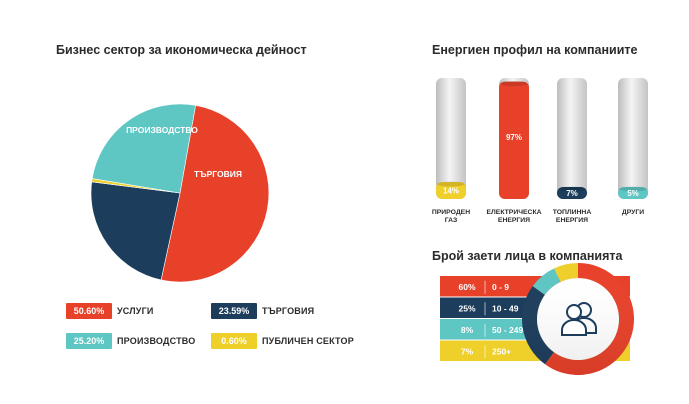  Describe the element at coordinates (507, 330) in the screenshot. I see `employees-row-category: 50 - 249` at that location.